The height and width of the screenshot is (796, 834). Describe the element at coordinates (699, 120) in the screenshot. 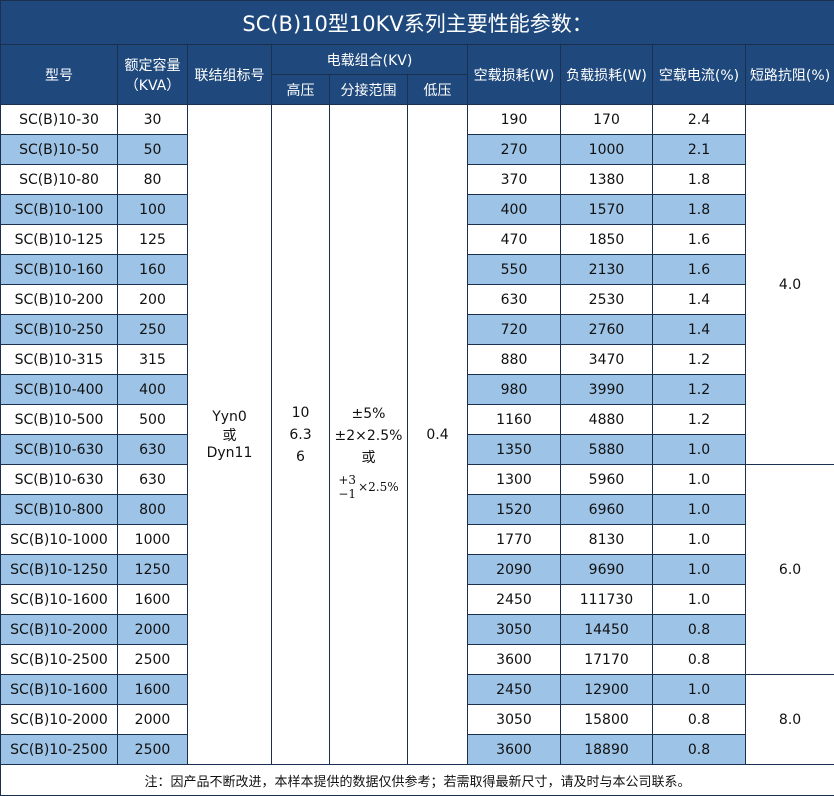

I see `cell-noload-current: 2.4` at that location.